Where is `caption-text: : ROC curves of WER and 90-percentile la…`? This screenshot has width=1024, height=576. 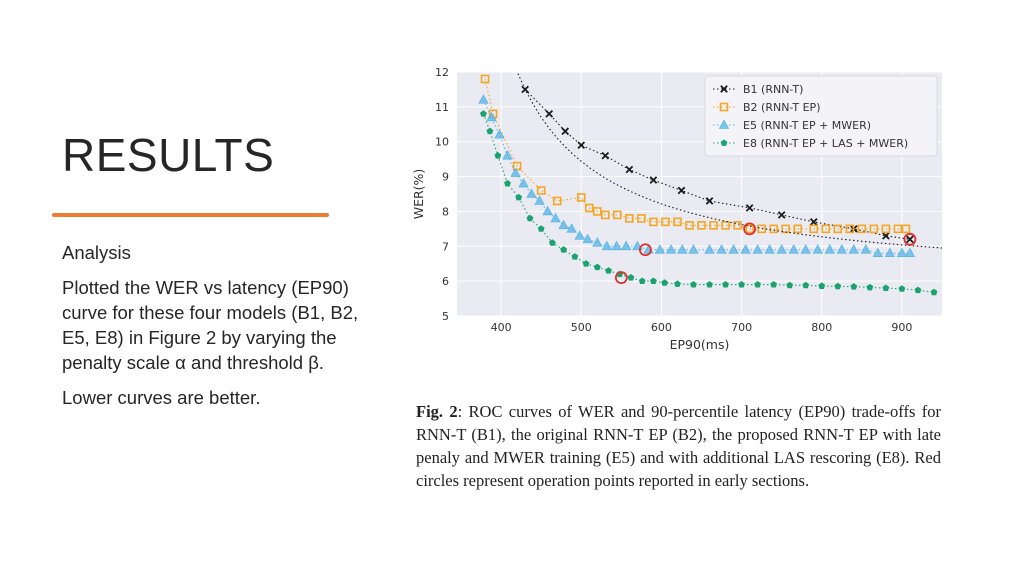 caption-text: : ROC curves of WER and 90-percentile la… is located at coordinates (678, 446).